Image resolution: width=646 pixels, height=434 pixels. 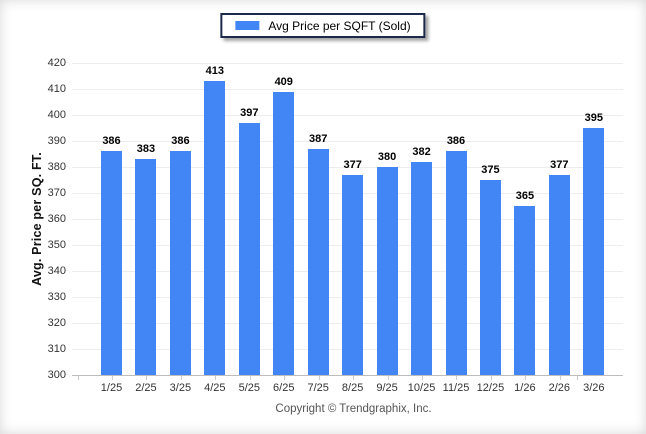 What do you see at coordinates (594, 388) in the screenshot?
I see `x-axis-tick-label: 3/26` at bounding box center [594, 388].